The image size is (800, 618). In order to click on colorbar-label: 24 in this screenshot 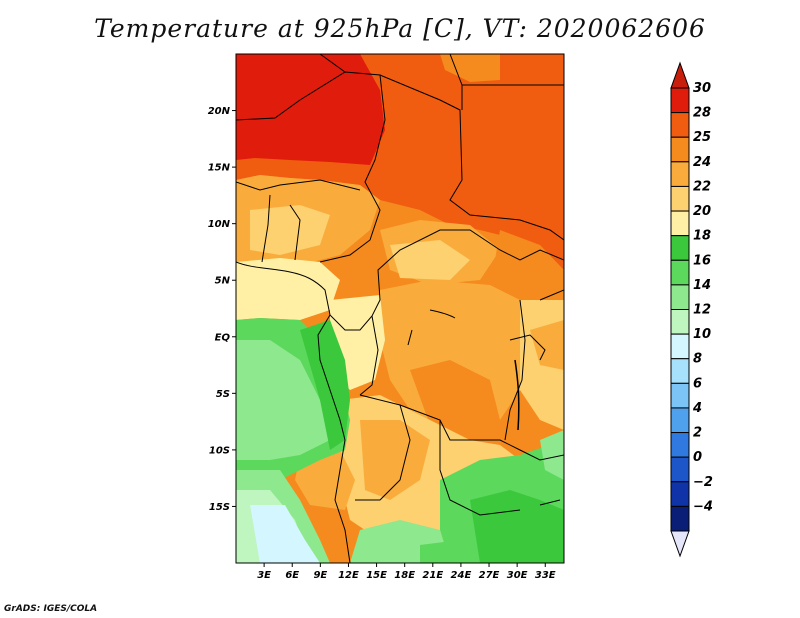, I will do `click(702, 162)`.